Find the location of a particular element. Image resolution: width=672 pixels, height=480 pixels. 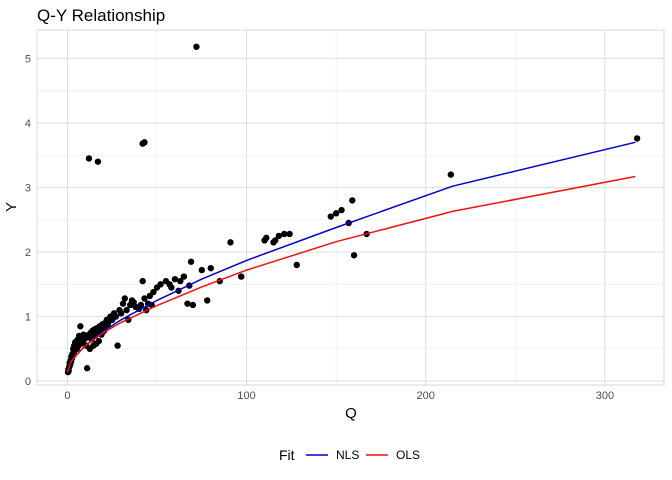

legend-label-ols: OLS is located at coordinates (408, 455).